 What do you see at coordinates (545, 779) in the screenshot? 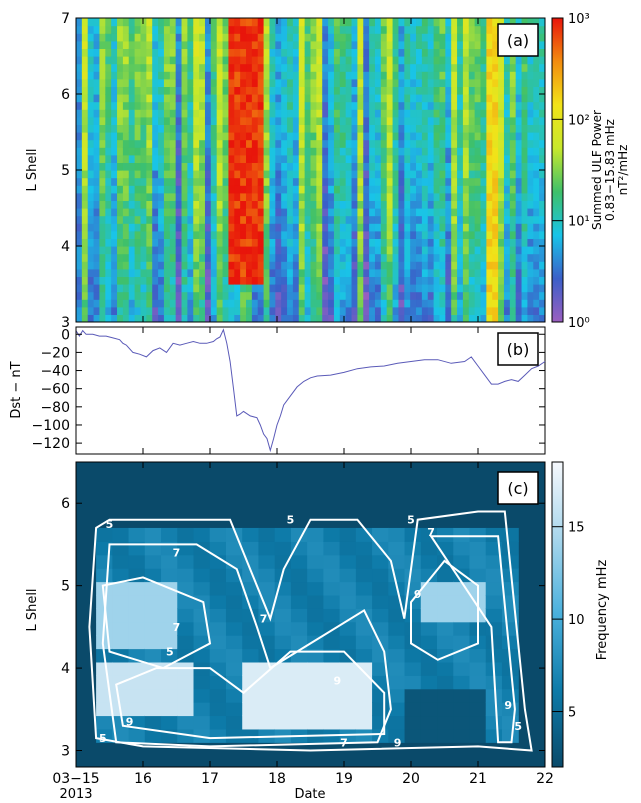
I see `x-tick-label: 22` at bounding box center [545, 779].